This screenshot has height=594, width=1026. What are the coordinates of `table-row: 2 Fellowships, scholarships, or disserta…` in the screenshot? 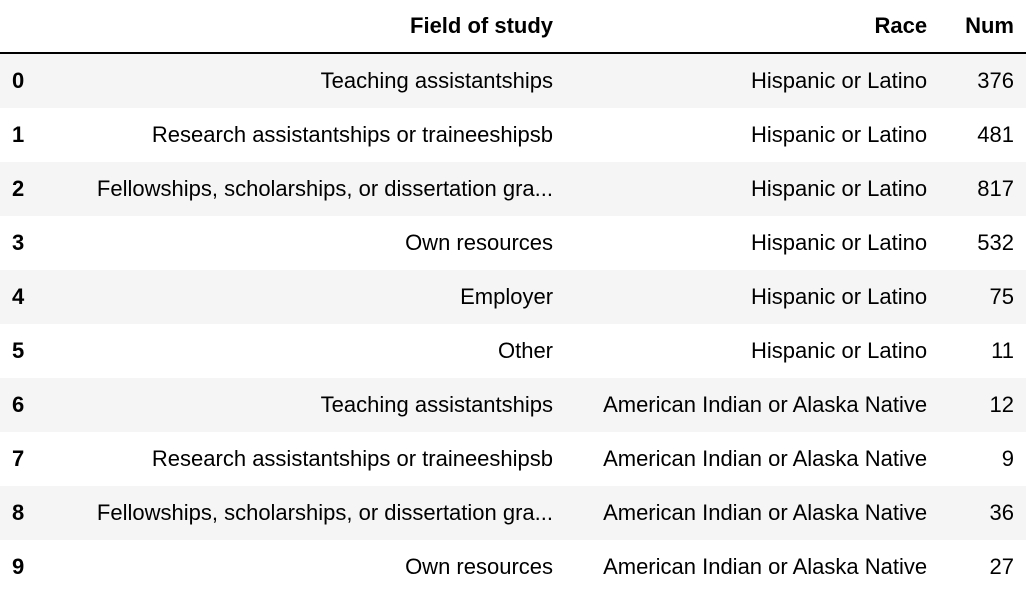 It's located at (513, 189).